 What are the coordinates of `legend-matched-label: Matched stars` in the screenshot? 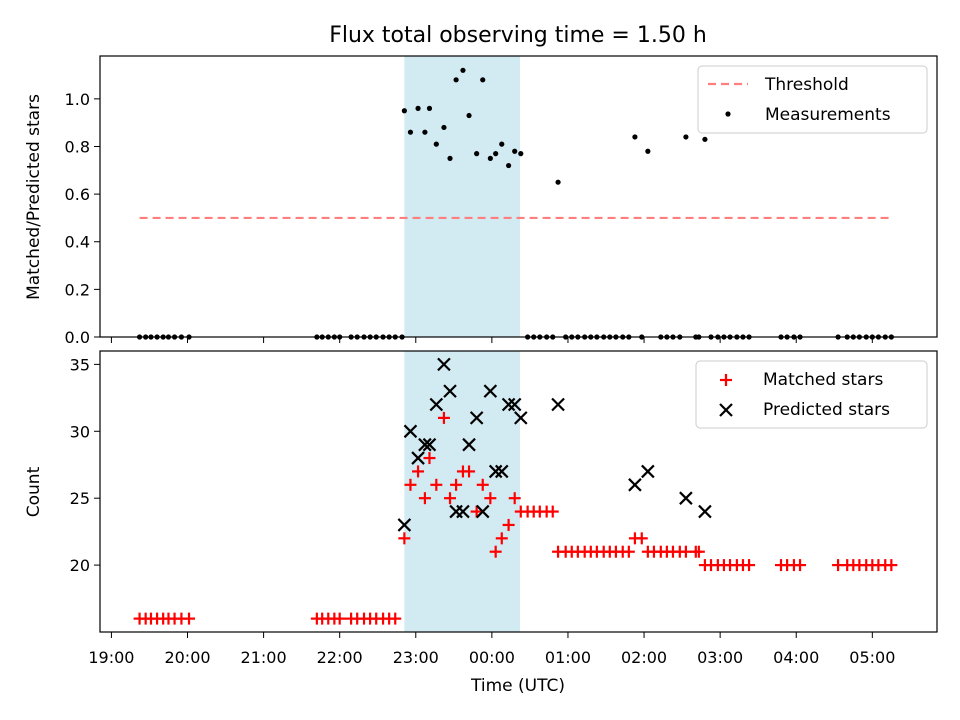 It's located at (823, 380).